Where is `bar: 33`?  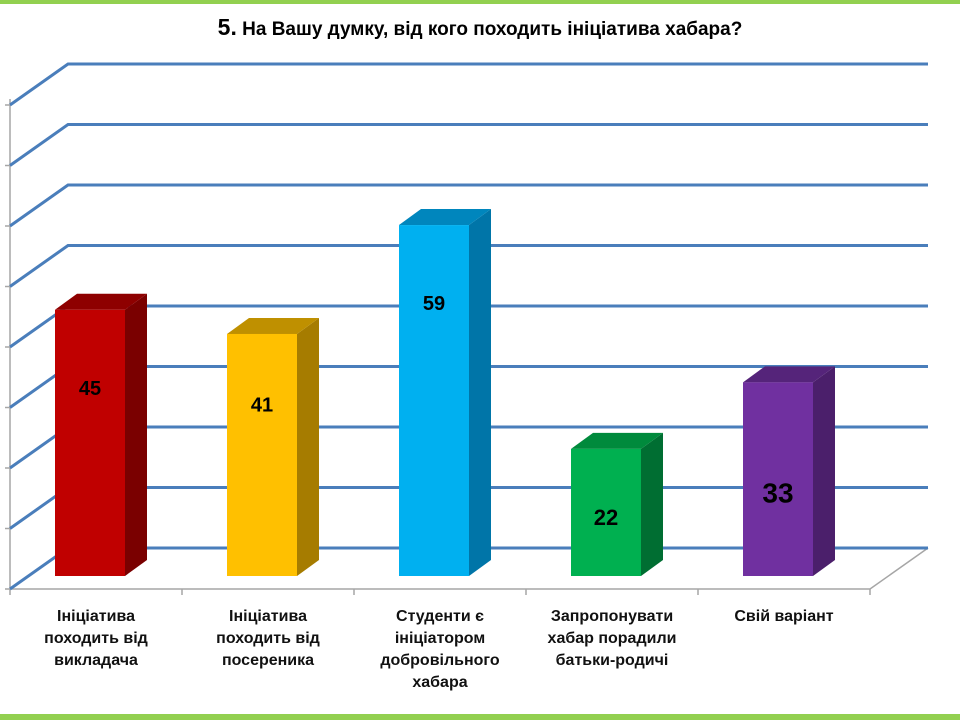
bar: 33 is located at coordinates (789, 471).